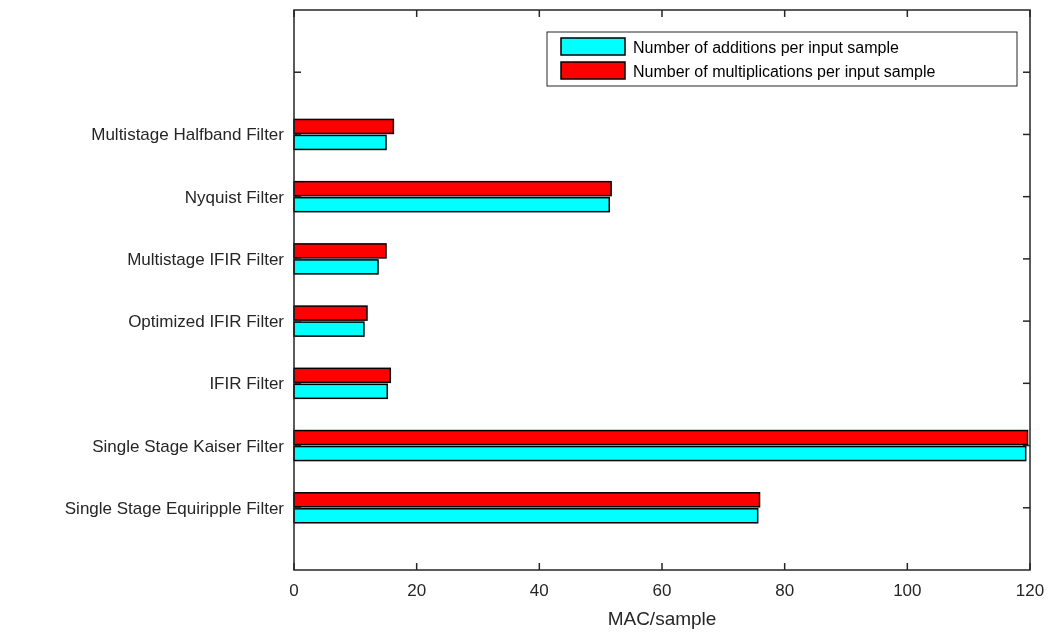  Describe the element at coordinates (247, 384) in the screenshot. I see `y-tick-label: IFIR Filter` at that location.